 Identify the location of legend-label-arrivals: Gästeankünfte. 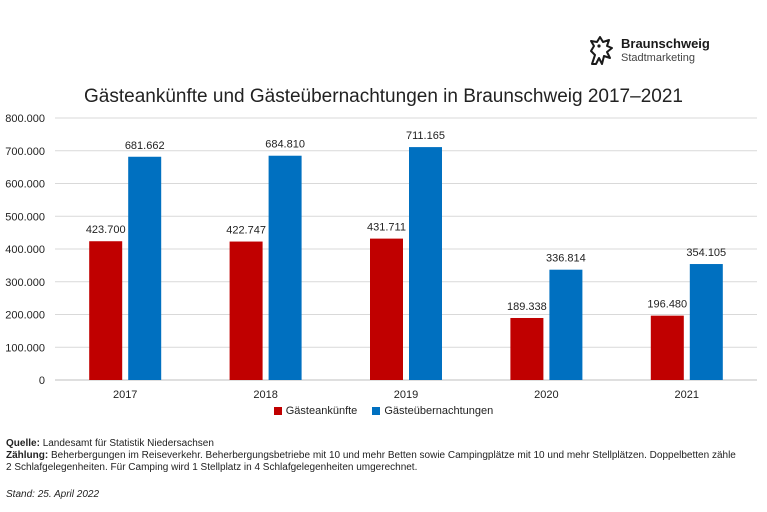
(321, 411).